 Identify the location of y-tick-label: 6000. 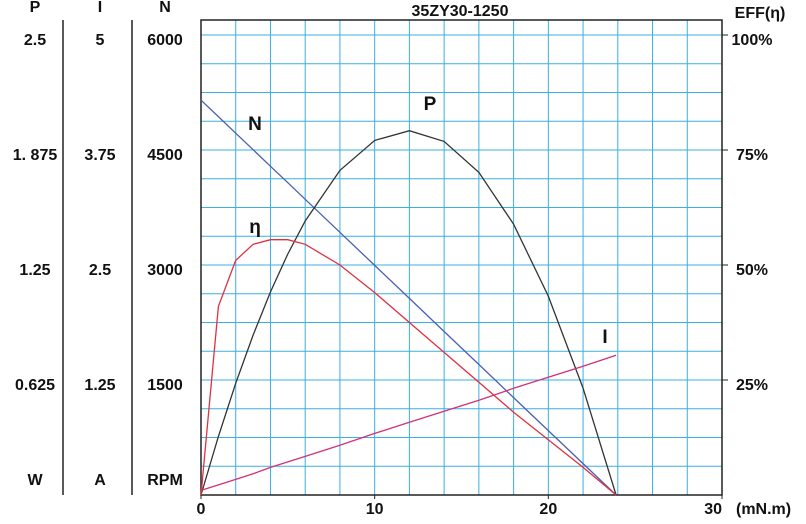
(165, 40).